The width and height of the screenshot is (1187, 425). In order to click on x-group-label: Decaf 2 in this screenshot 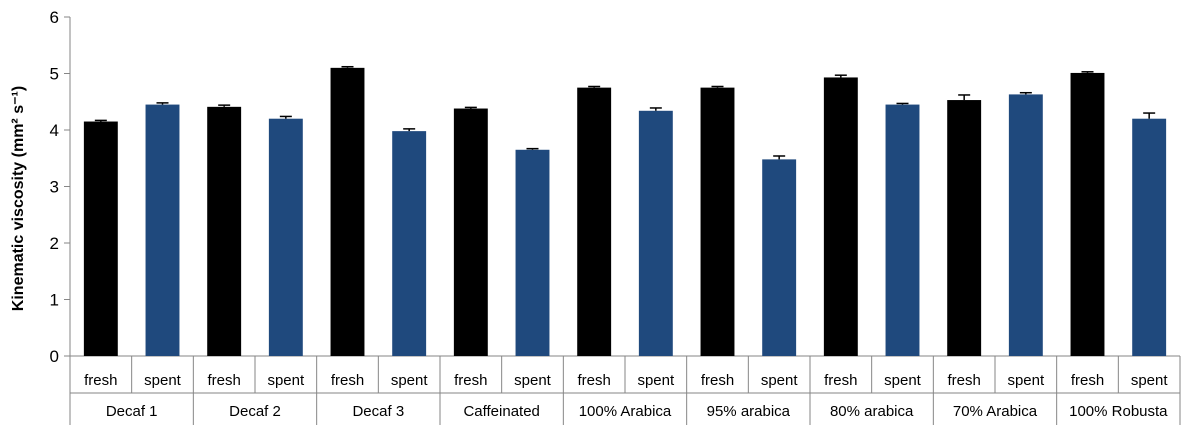, I will do `click(255, 411)`.